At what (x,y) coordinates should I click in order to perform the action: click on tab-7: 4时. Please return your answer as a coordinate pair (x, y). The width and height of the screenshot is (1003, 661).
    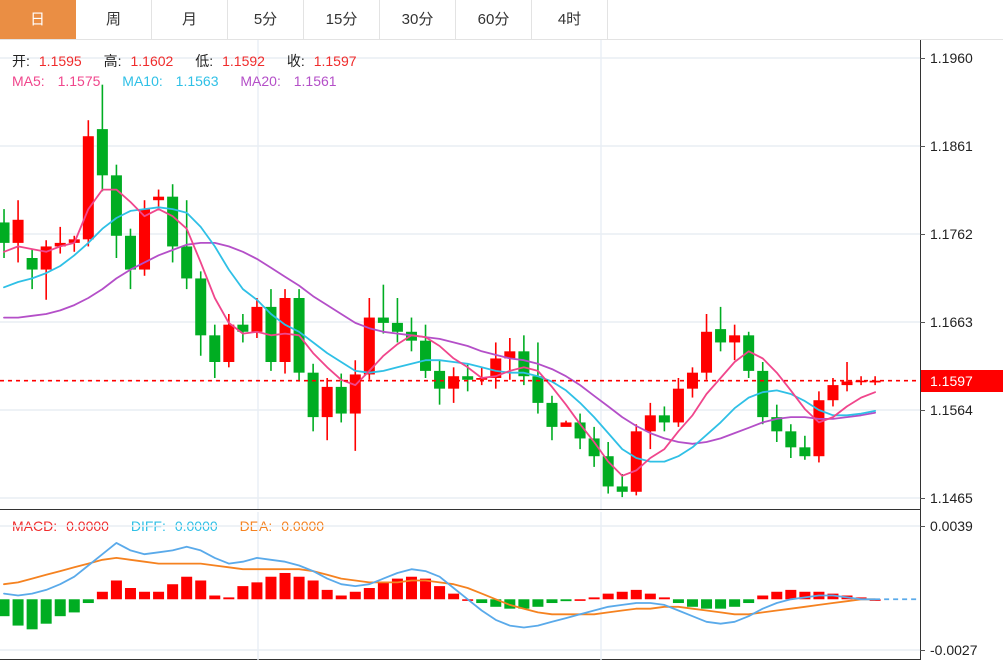
    Looking at the image, I should click on (570, 19).